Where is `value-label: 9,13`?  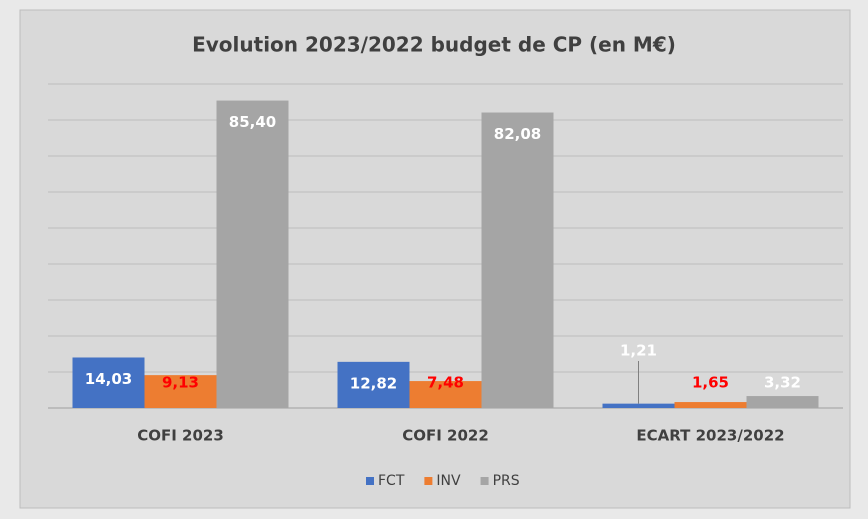 value-label: 9,13 is located at coordinates (180, 383).